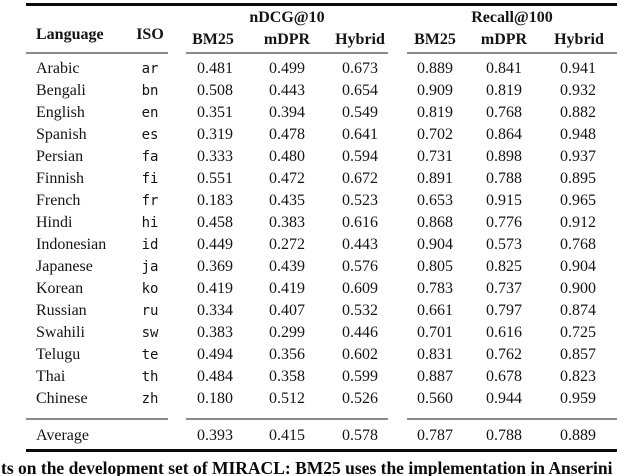 Image resolution: width=640 pixels, height=476 pixels. I want to click on ndcg-mdpr-cell: 0.299, so click(287, 332).